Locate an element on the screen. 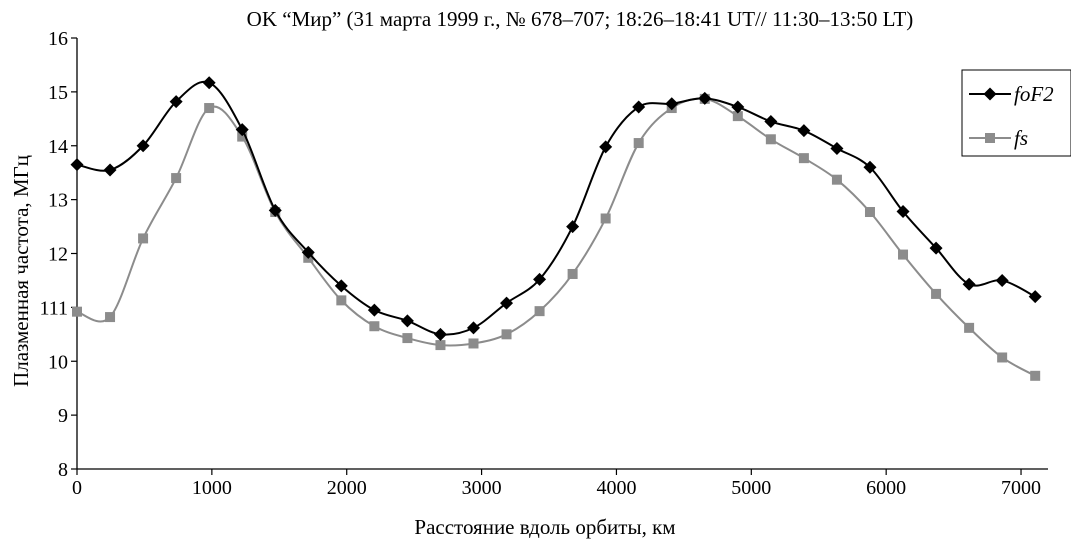 This screenshot has height=541, width=1071. legend-box is located at coordinates (1016, 113).